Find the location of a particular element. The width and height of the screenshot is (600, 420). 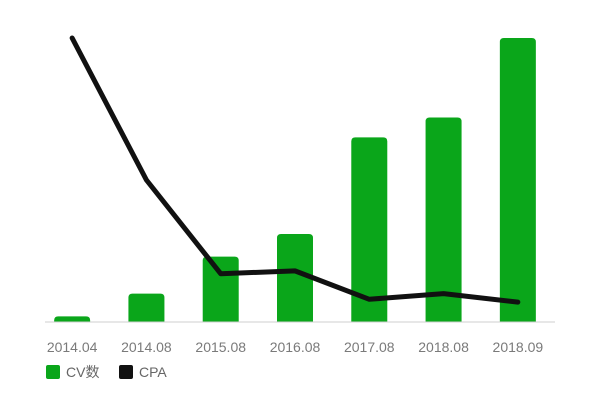

bar-2017.08 is located at coordinates (369, 229).